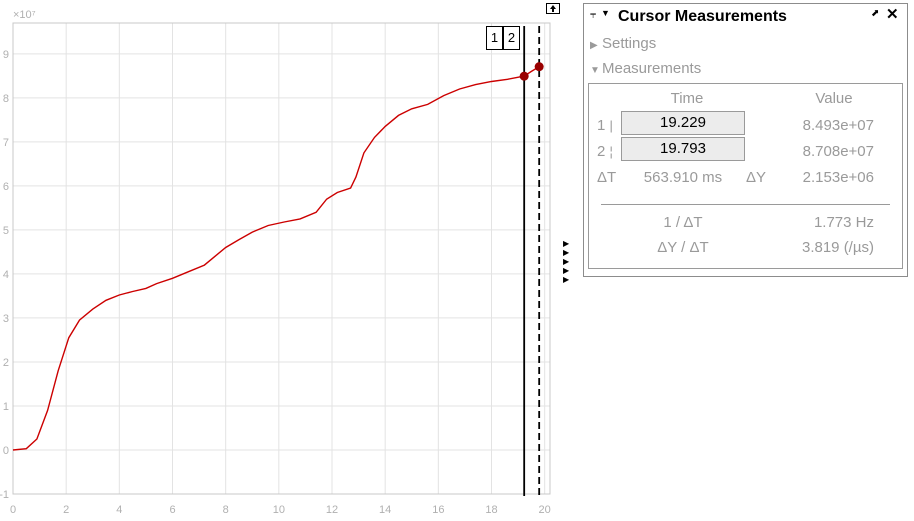 This screenshot has width=914, height=521. I want to click on x-tick-label: 8, so click(226, 510).